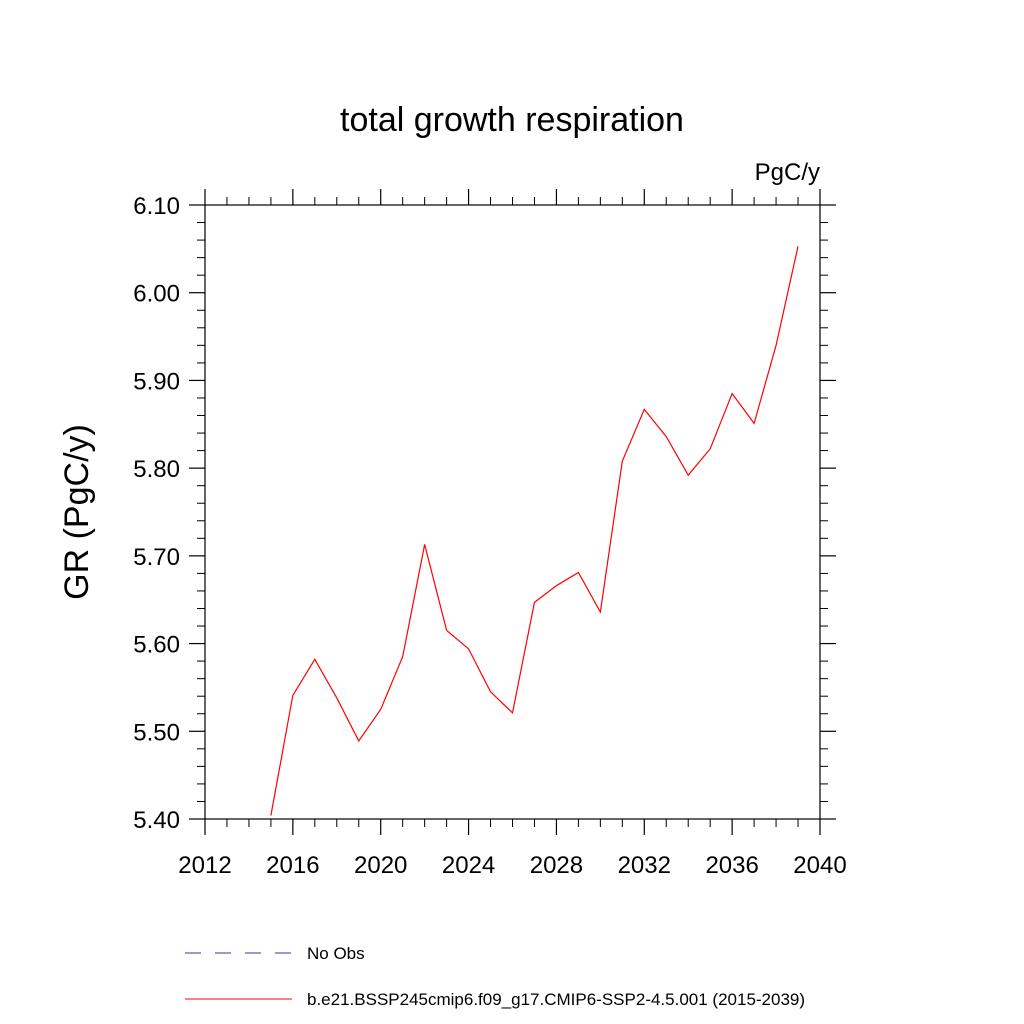 Image resolution: width=1024 pixels, height=1024 pixels. Describe the element at coordinates (77, 512) in the screenshot. I see `y-axis-label: GR (PgC/y)` at that location.